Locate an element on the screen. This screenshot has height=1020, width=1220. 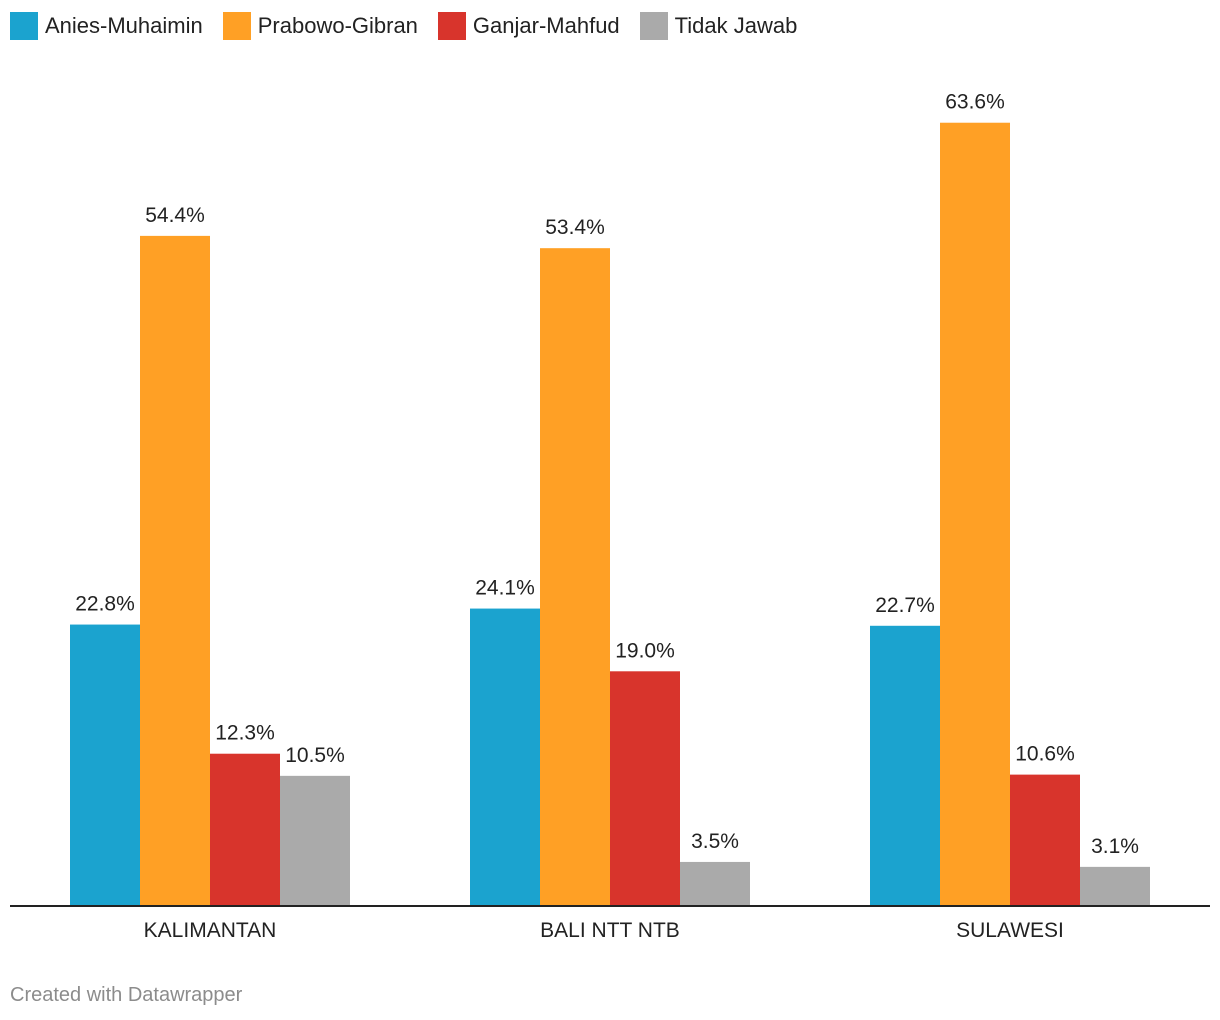
bar-ganjar-mahfud-bali-ntt-ntb is located at coordinates (645, 788).